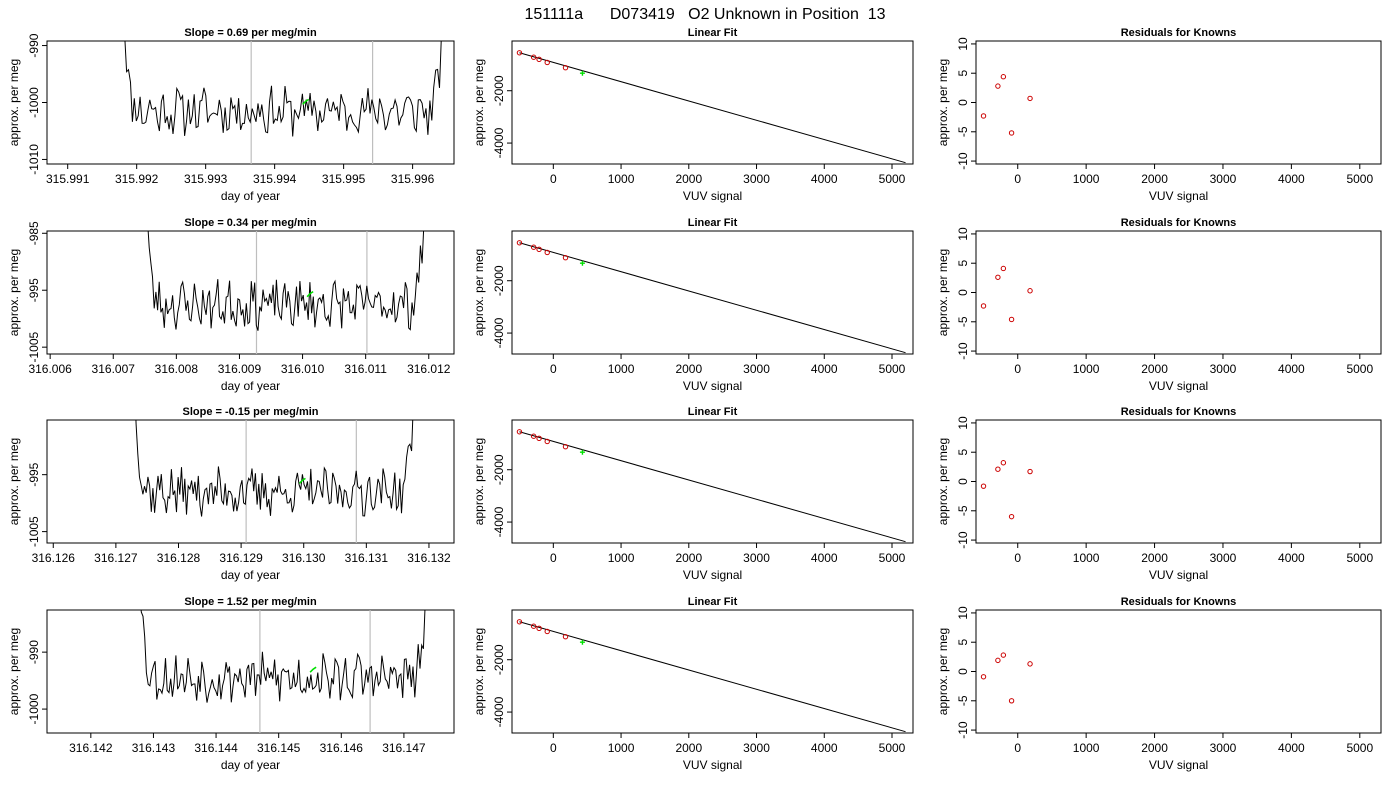 The width and height of the screenshot is (1400, 805). Describe the element at coordinates (713, 223) in the screenshot. I see `chart-title: Linear Fit` at that location.